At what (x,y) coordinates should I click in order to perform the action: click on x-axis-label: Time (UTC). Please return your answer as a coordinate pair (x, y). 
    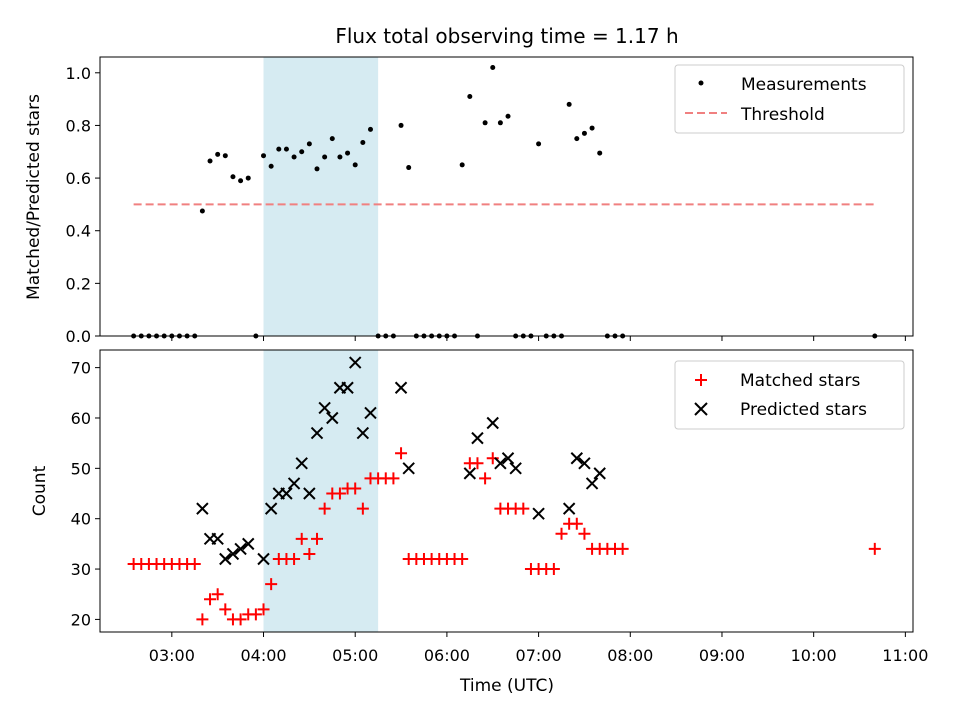
    Looking at the image, I should click on (506, 686).